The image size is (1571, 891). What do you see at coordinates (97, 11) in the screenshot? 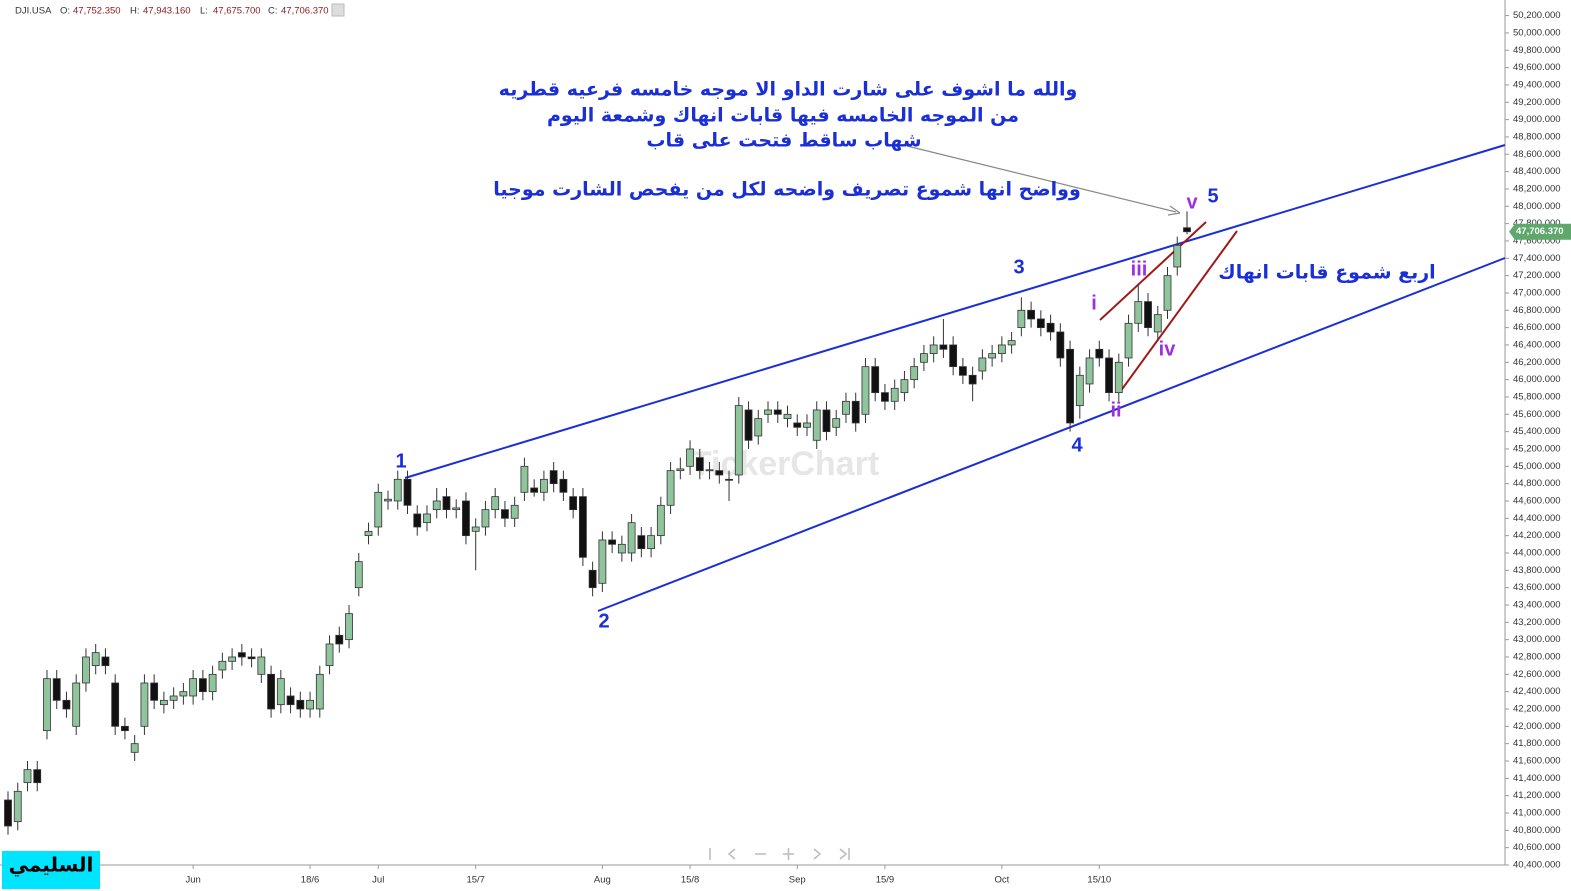
I see `header-value: 47,752.350` at bounding box center [97, 11].